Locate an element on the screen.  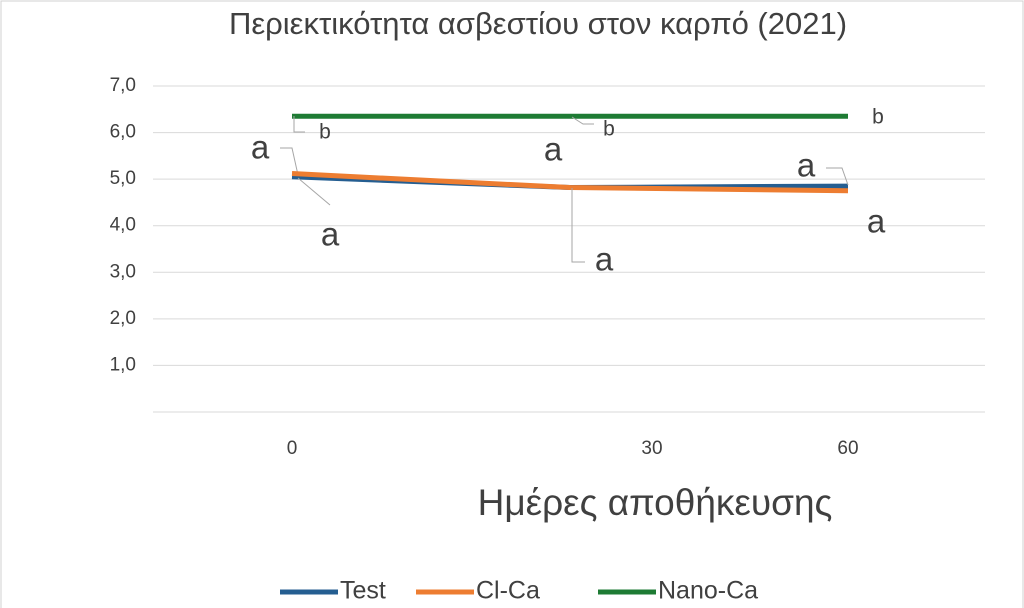
y-tick-label: 7,0 is located at coordinates (123, 85).